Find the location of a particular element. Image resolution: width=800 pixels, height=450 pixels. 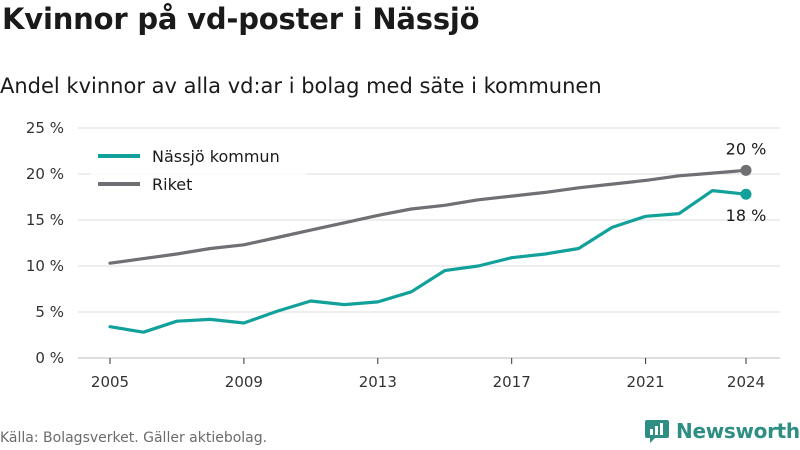

y-tick-label: 0 % is located at coordinates (49, 358).